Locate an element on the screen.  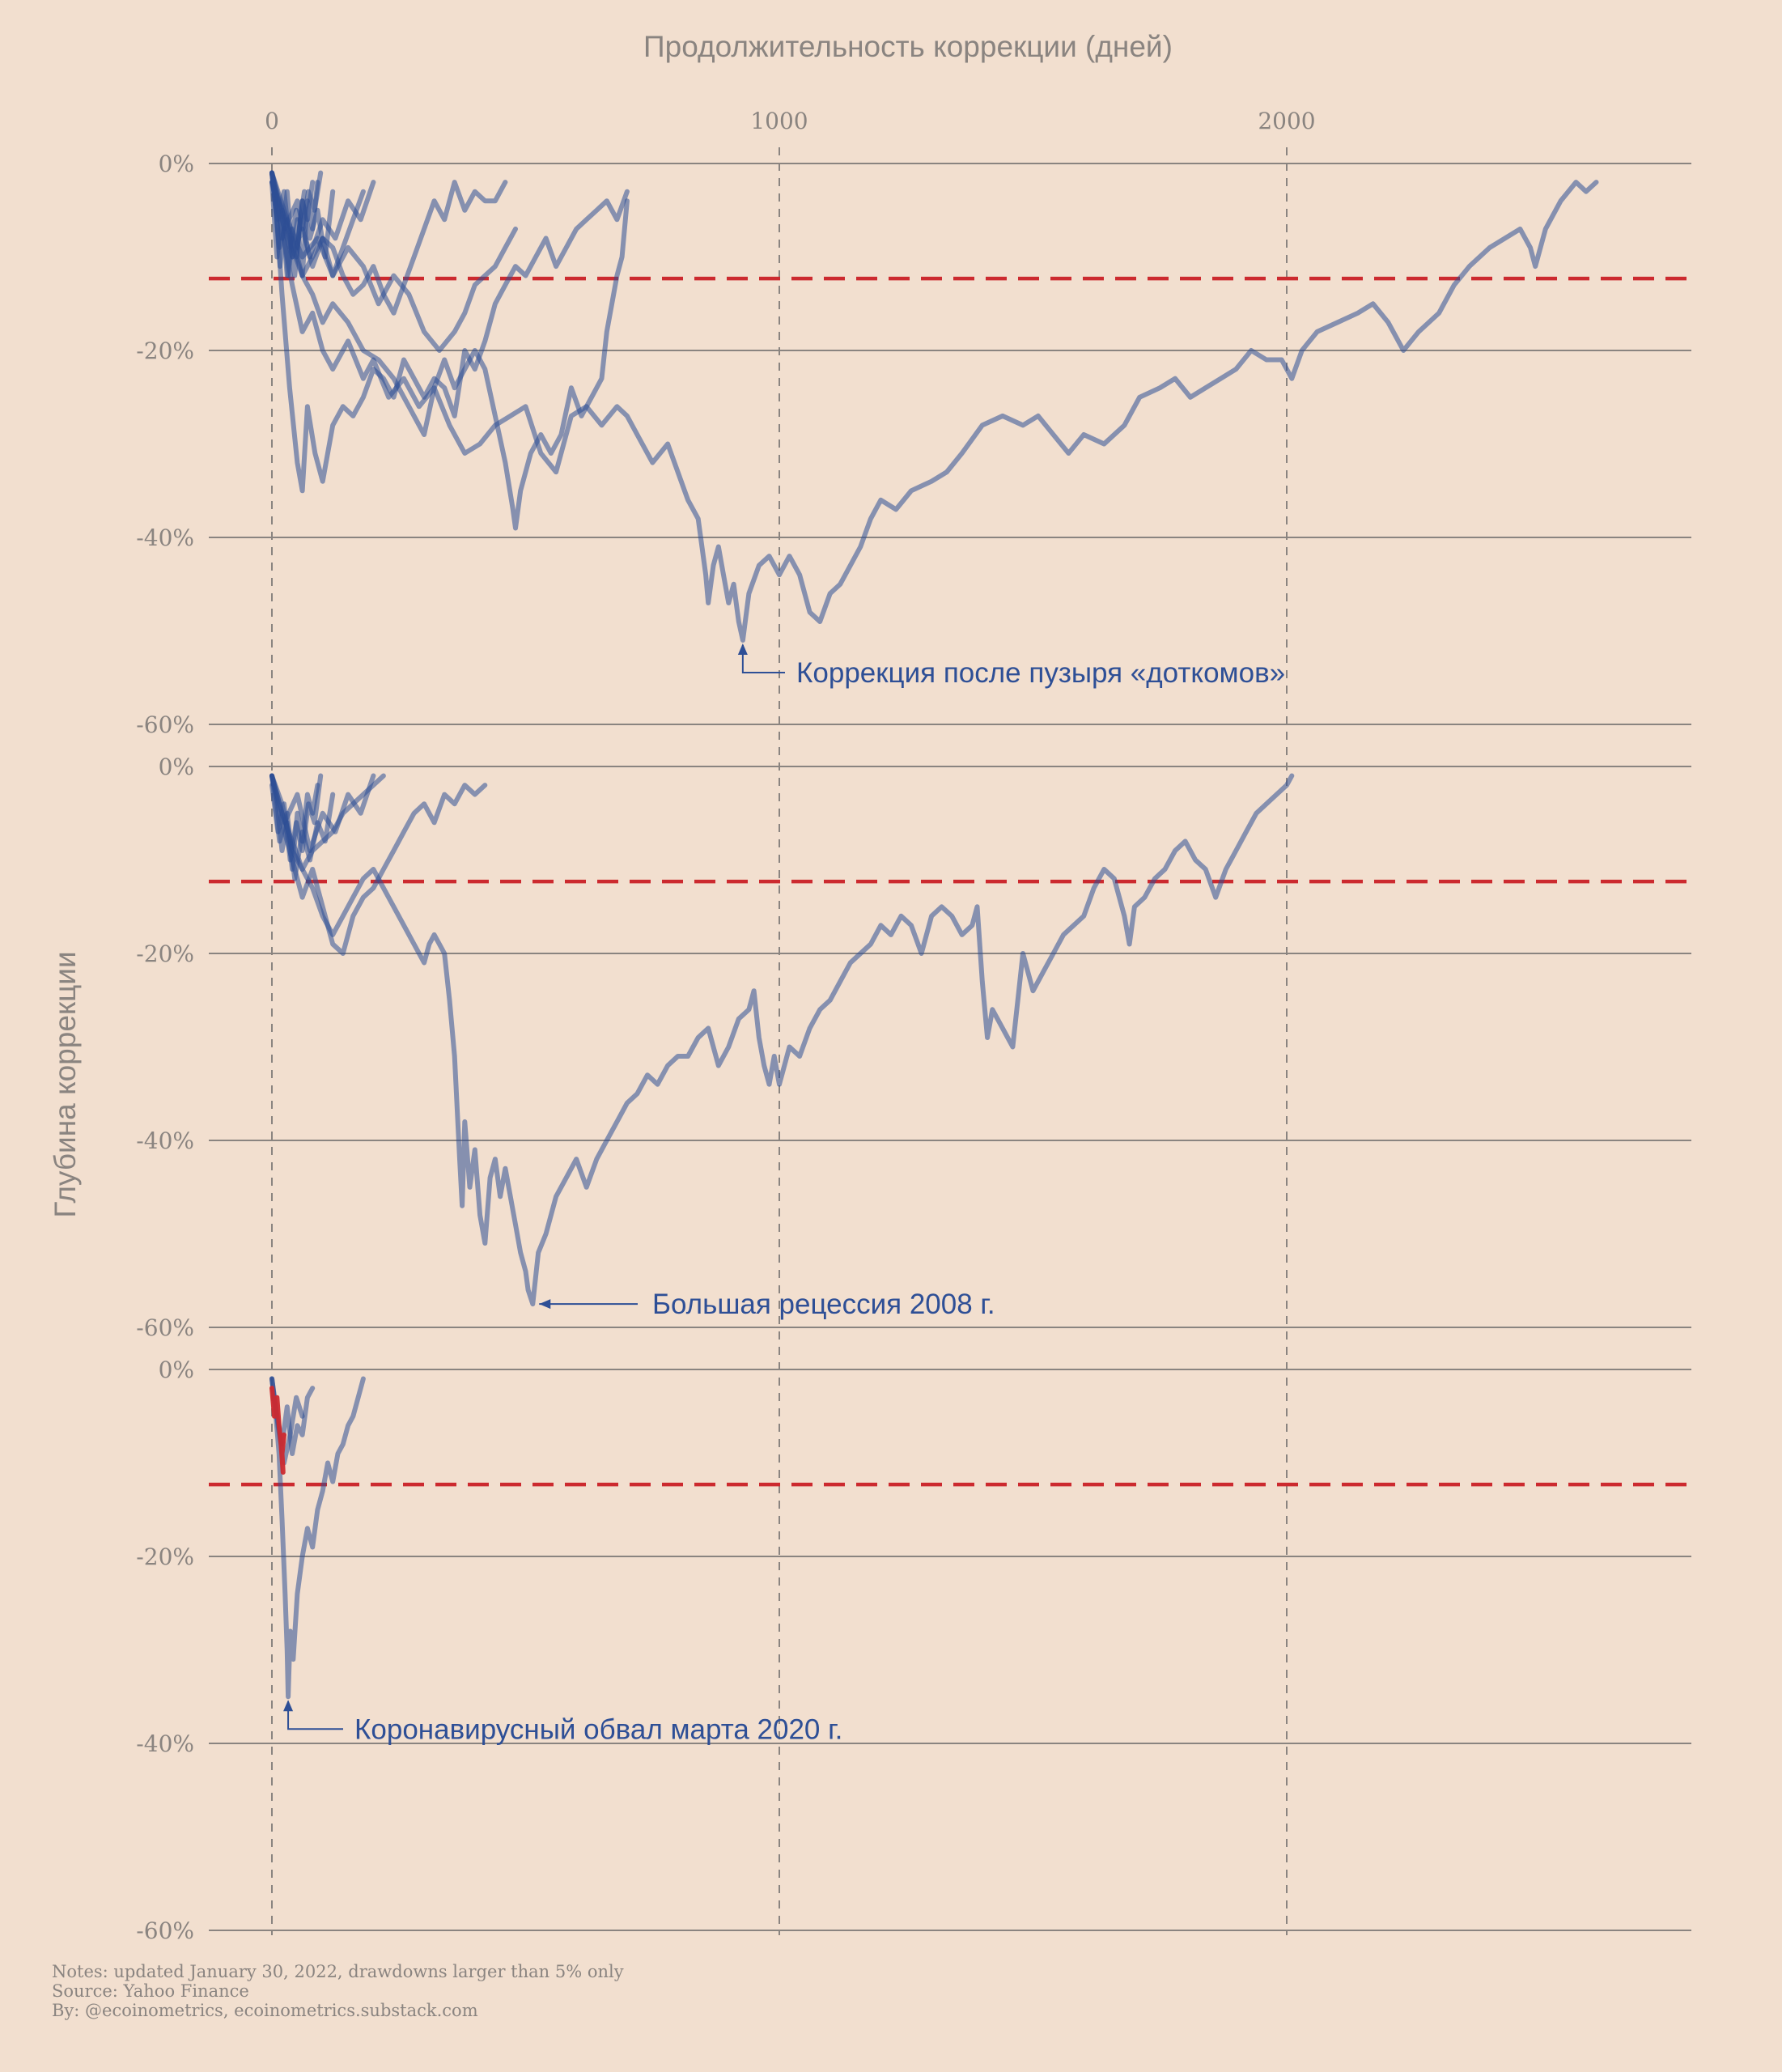
x-tick-label: 1000 is located at coordinates (779, 121).